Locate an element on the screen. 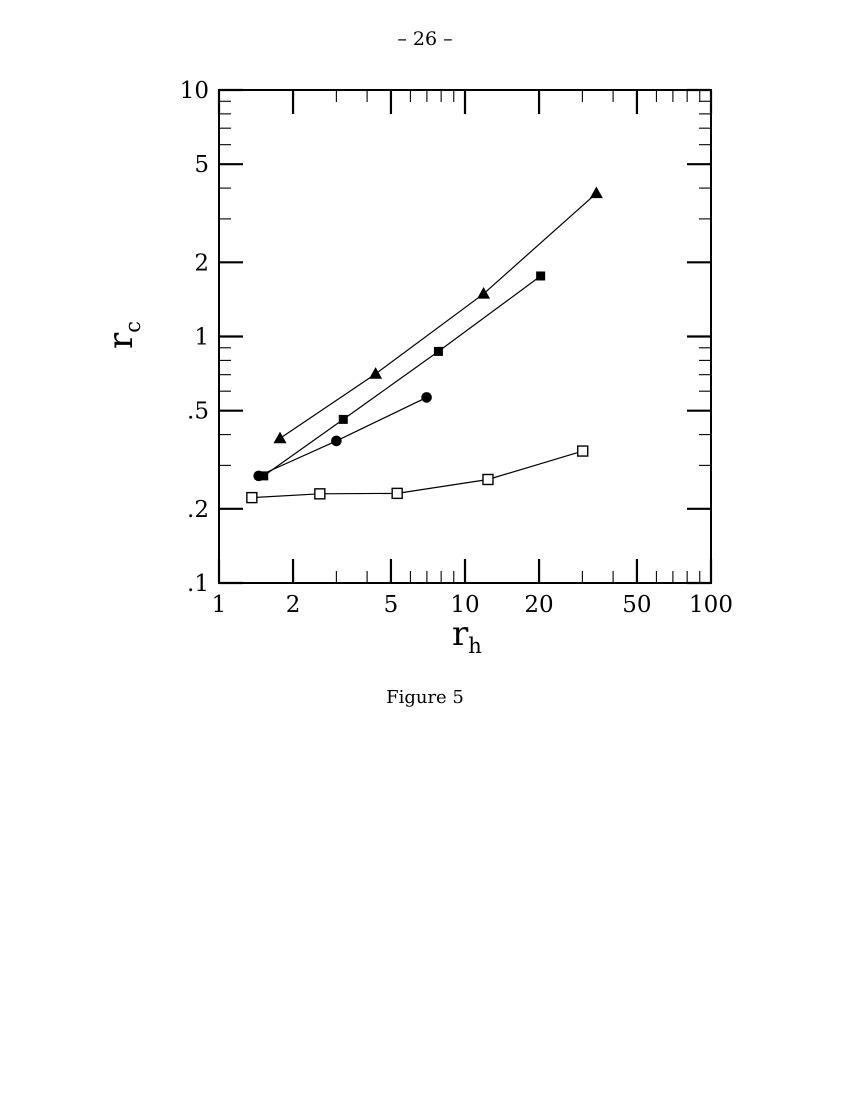 This screenshot has height=1100, width=850. x-axis-title: rh is located at coordinates (467, 636).